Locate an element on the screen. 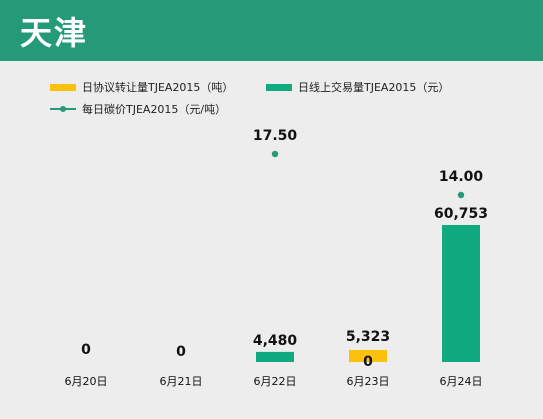 This screenshot has width=543, height=419. x-tick-label: 6月20日 is located at coordinates (86, 381).